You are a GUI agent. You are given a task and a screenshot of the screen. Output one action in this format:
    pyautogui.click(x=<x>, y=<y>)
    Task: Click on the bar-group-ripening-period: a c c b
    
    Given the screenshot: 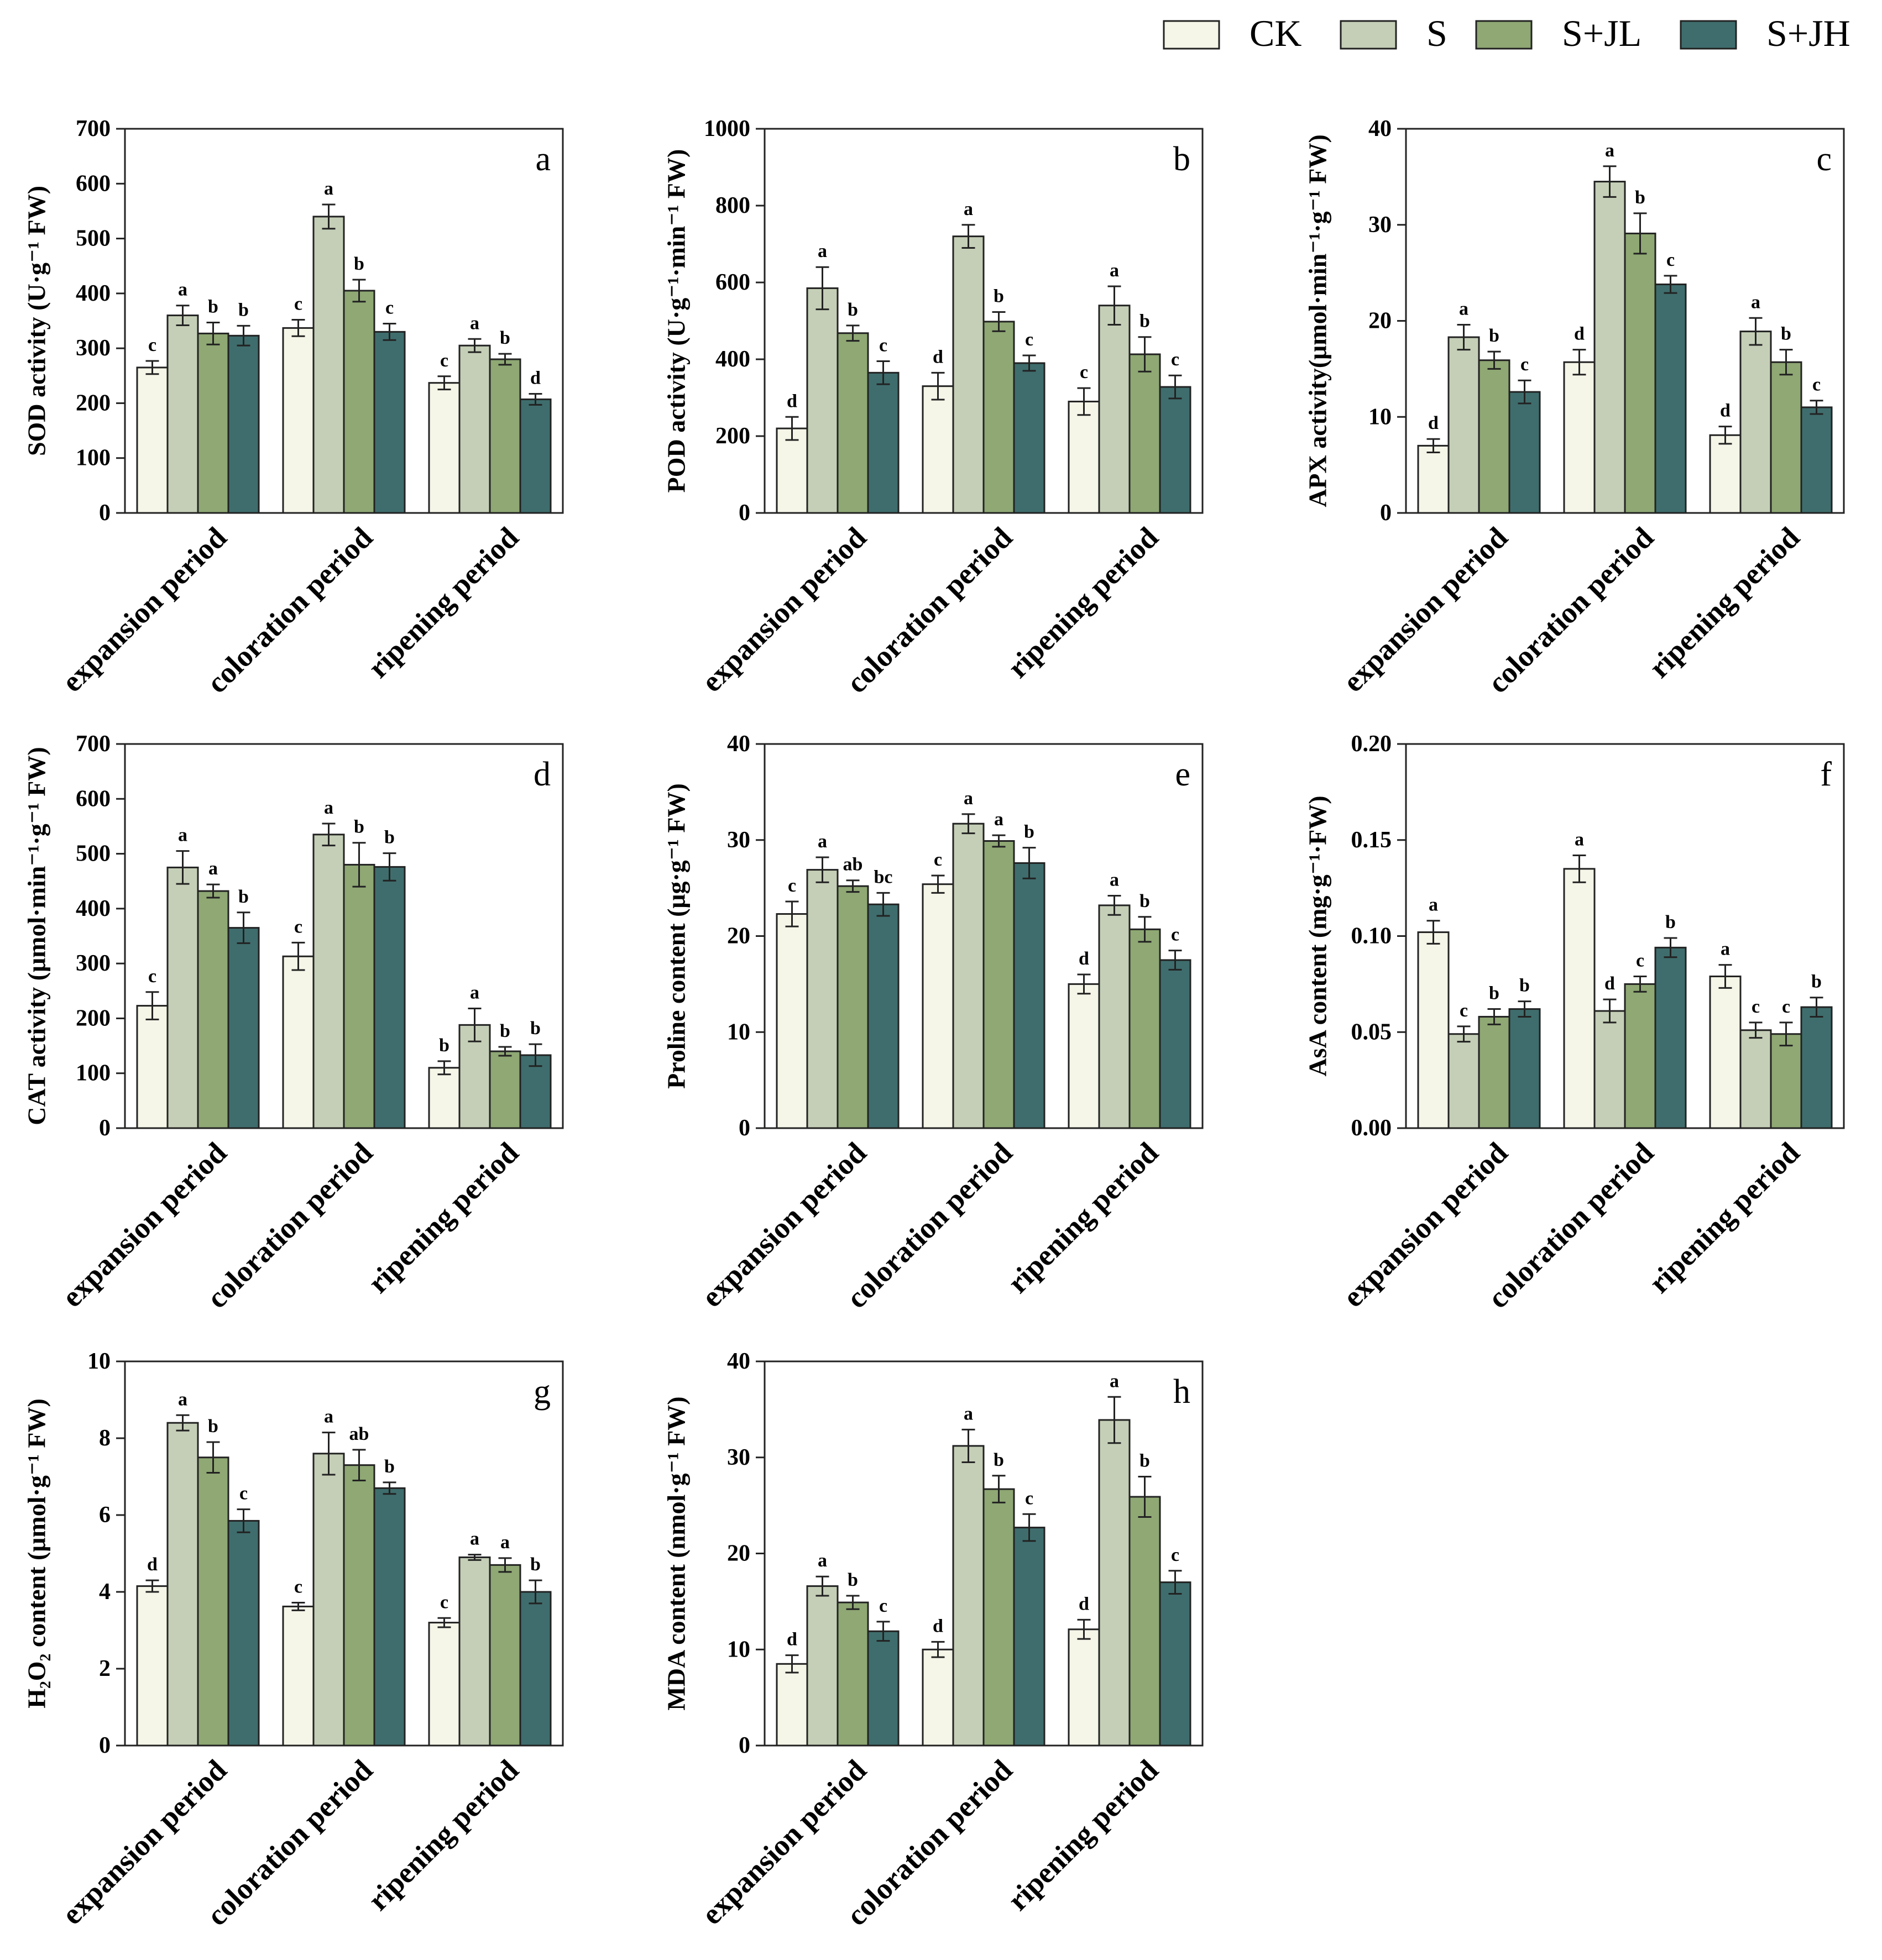 What is the action you would take?
    pyautogui.click(x=1771, y=1034)
    